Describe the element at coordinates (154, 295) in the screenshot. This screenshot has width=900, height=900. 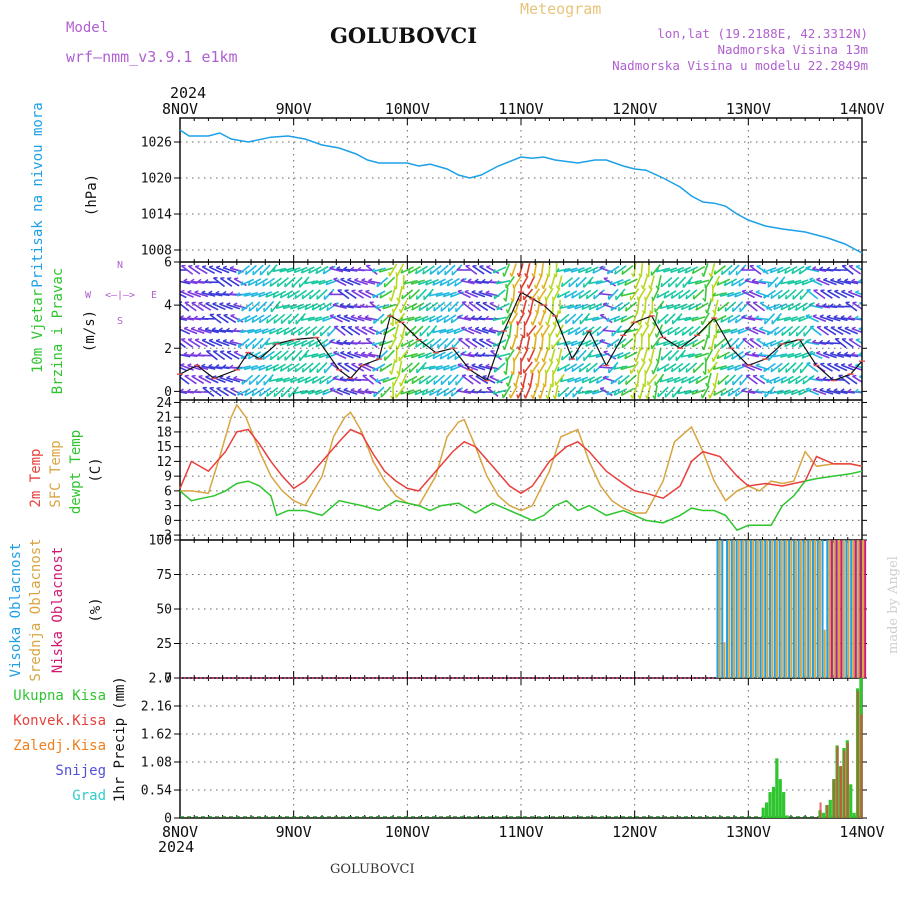
I see `compass-e: E` at that location.